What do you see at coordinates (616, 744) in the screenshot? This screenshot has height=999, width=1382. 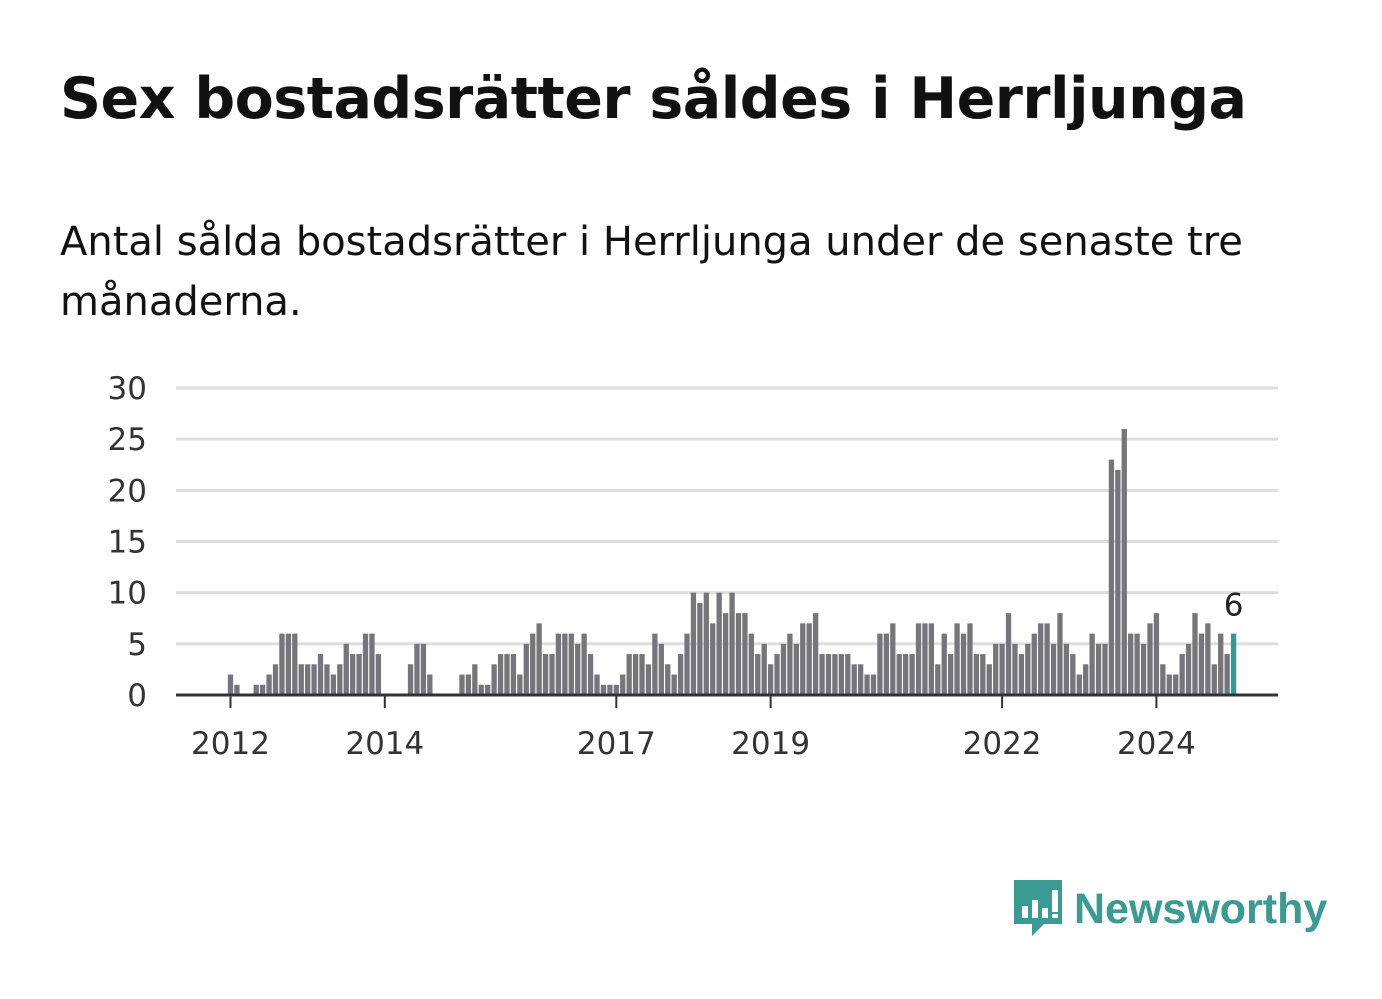 I see `x-tick-label: 2017` at bounding box center [616, 744].